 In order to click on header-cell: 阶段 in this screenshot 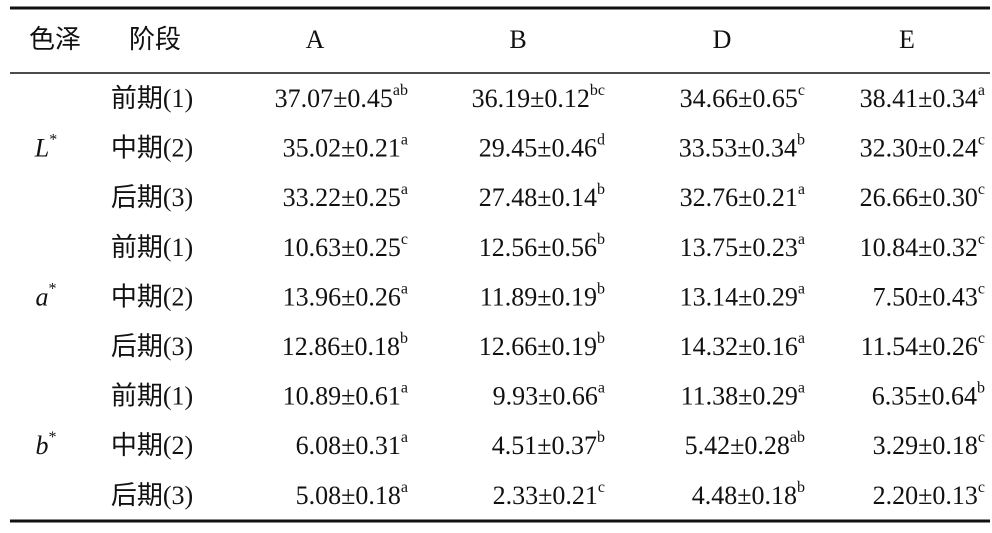, I will do `click(155, 39)`.